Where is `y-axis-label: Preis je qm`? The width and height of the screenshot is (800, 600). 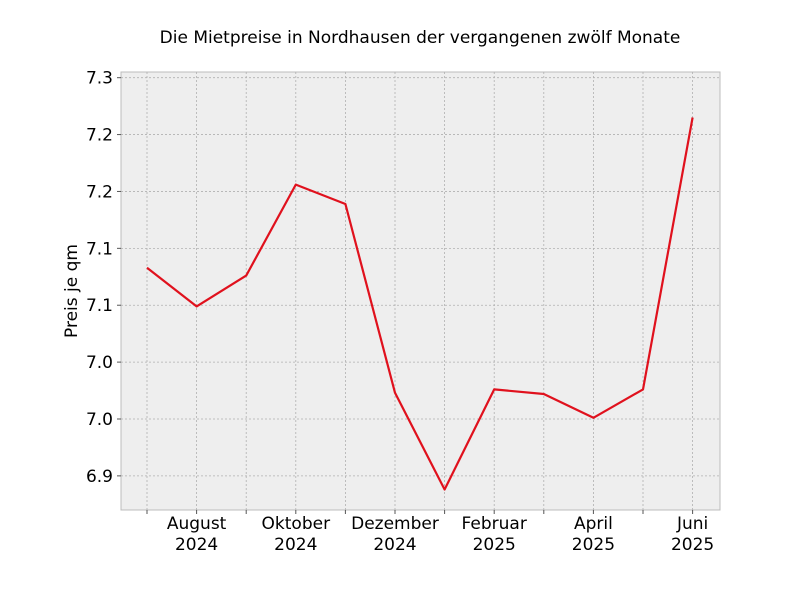
y-axis-label: Preis je qm is located at coordinates (72, 291).